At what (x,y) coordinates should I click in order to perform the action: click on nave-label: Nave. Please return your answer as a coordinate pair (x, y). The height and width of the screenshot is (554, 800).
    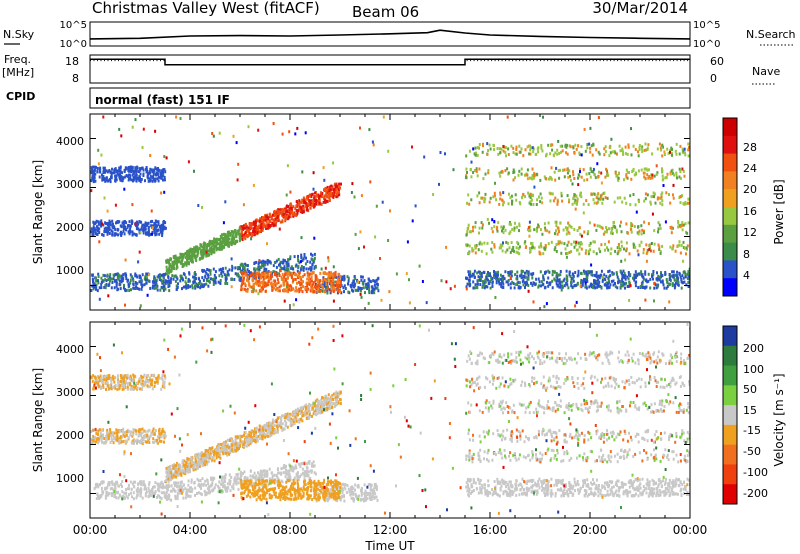
    Looking at the image, I should click on (766, 71).